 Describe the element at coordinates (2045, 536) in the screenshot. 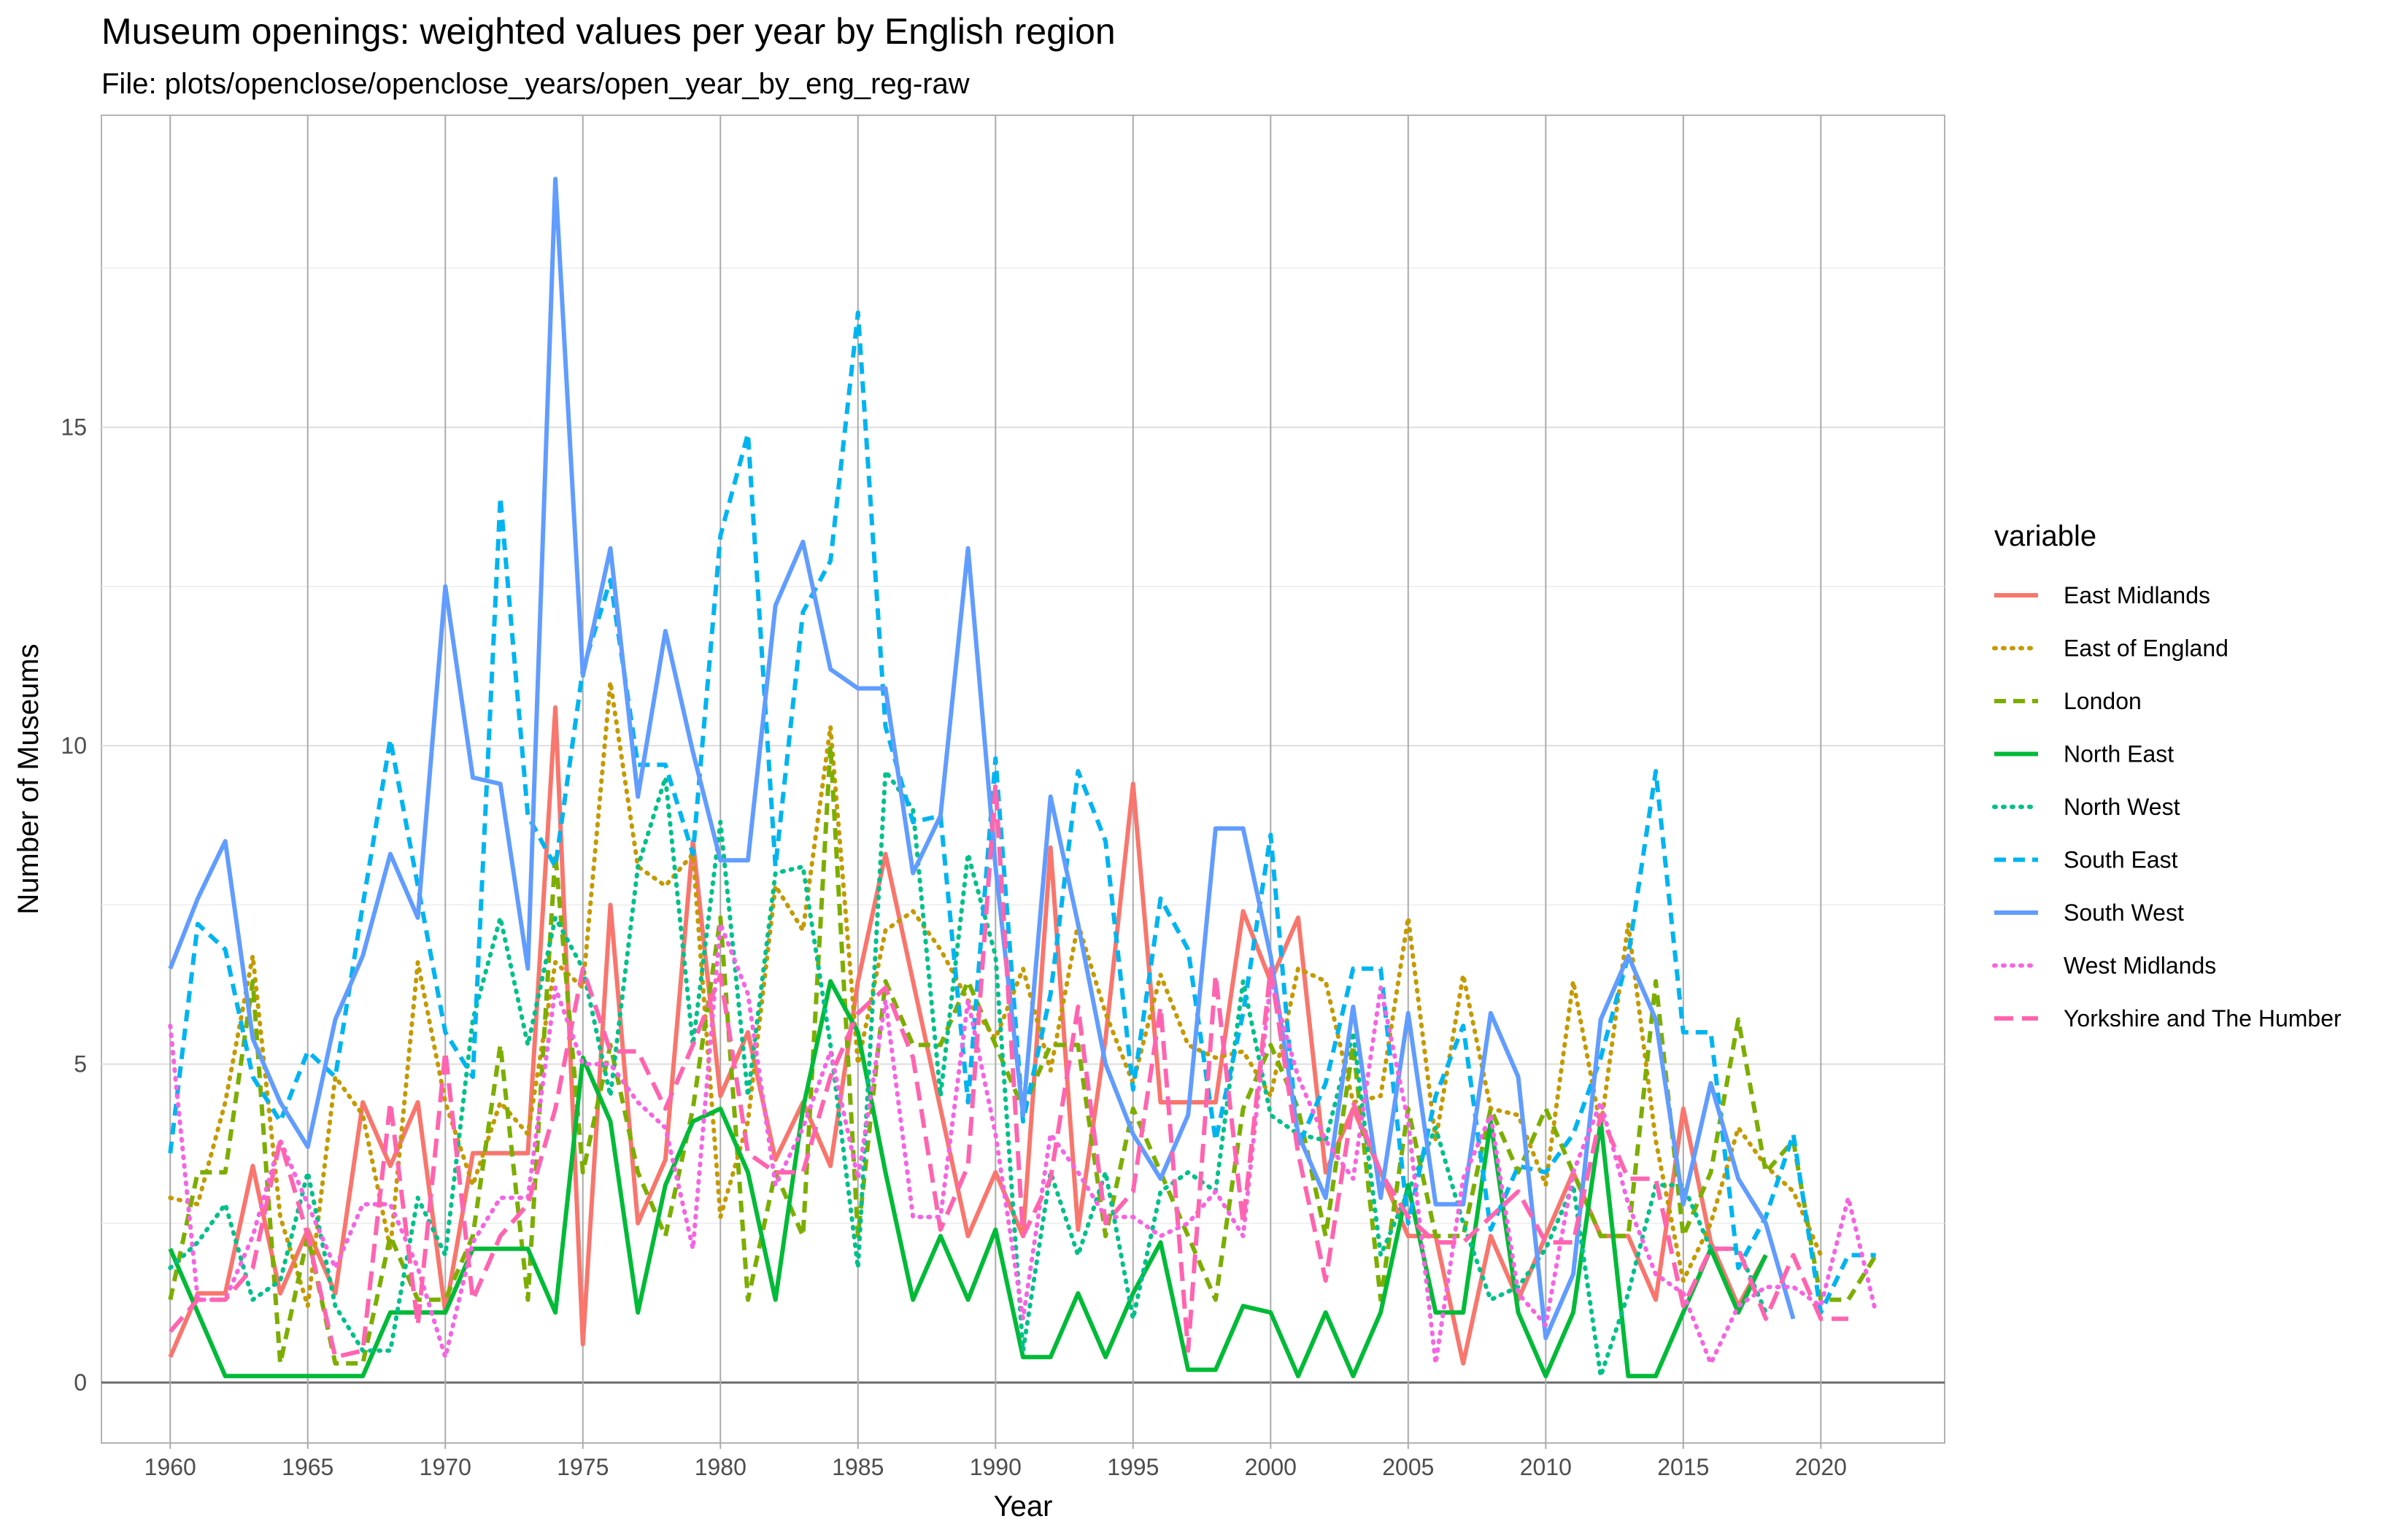

I see `legend-title: variable` at that location.